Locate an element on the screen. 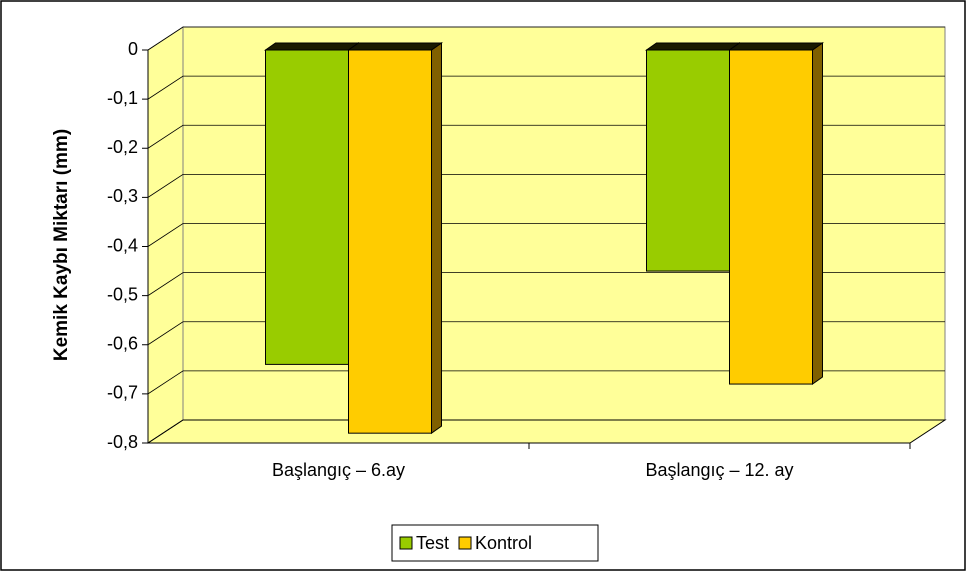 The image size is (966, 571). y-tick-label: -0,1 is located at coordinates (122, 98).